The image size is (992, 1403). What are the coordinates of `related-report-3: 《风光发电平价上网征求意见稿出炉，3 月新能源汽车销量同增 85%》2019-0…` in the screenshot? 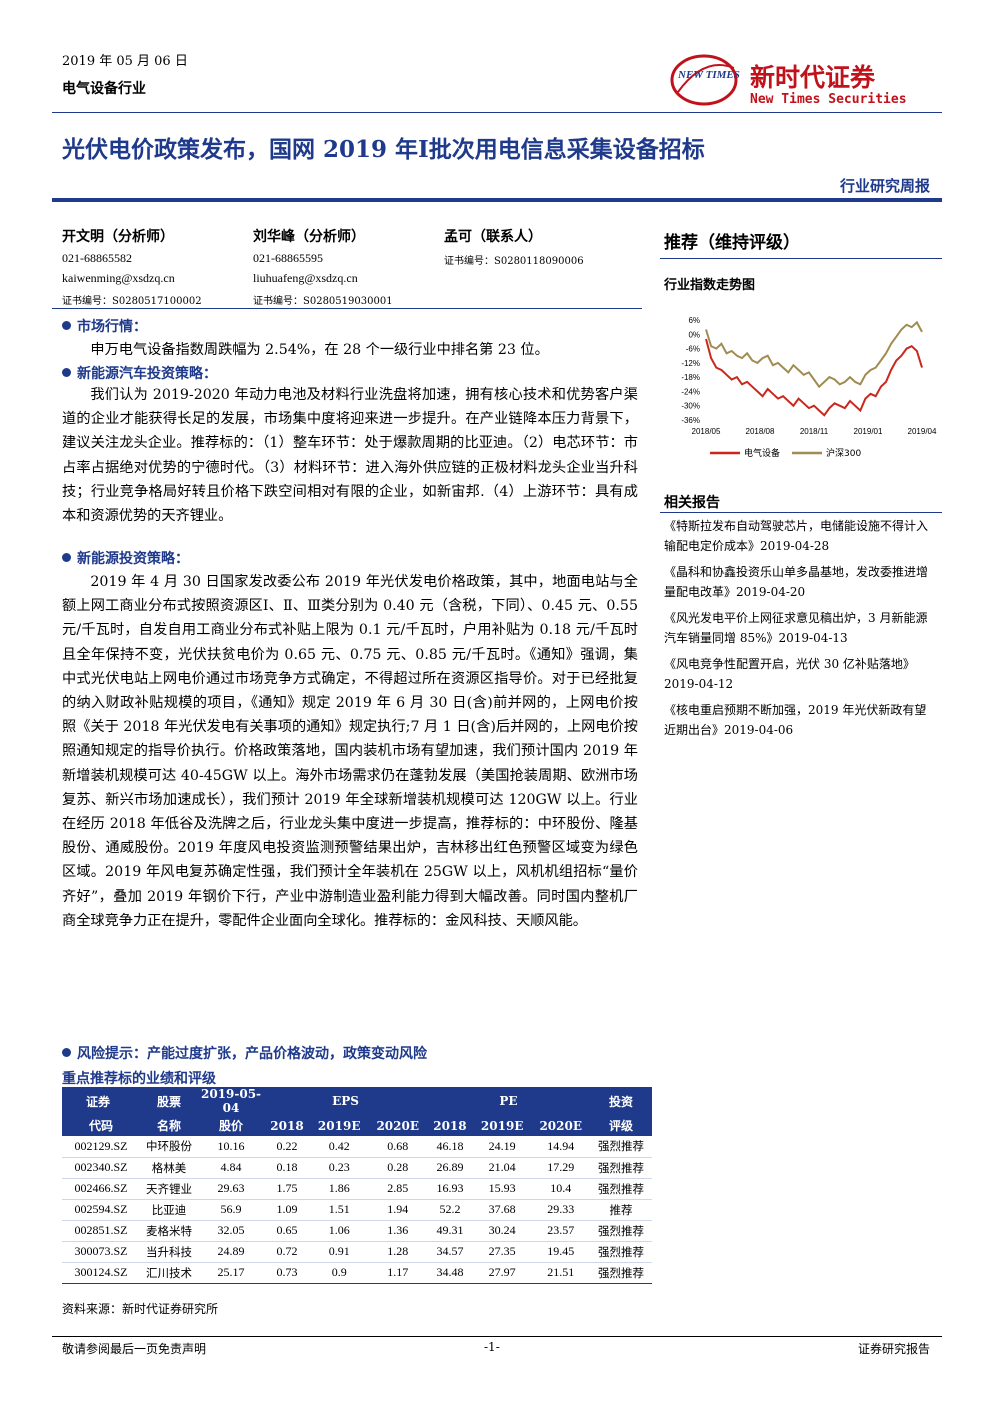 It's located at (796, 628).